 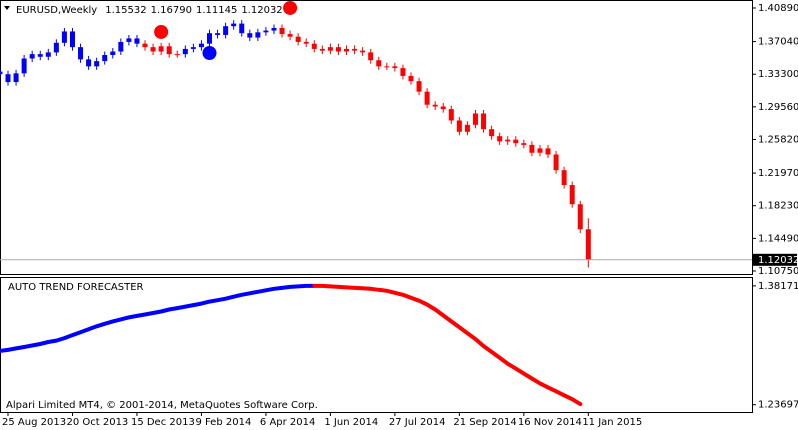 What do you see at coordinates (484, 422) in the screenshot?
I see `x-tick-label: 21 Sep 2014` at bounding box center [484, 422].